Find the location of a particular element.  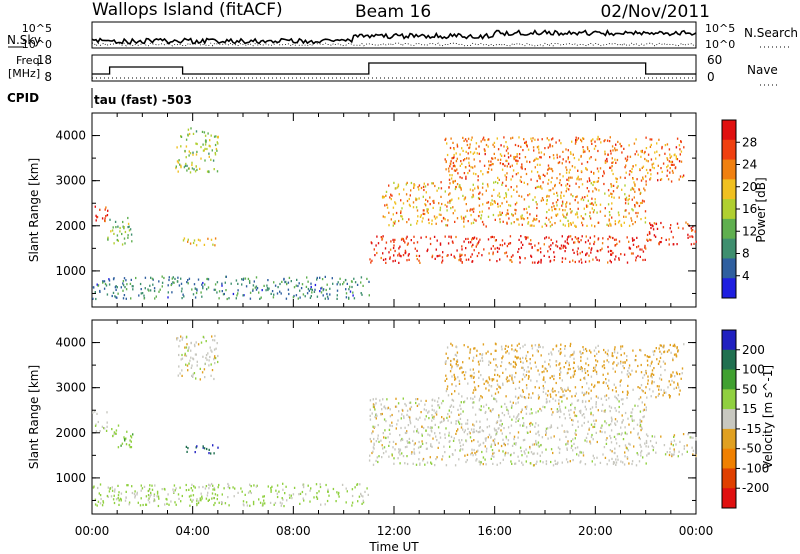

date-title: 02/Nov/2011 is located at coordinates (655, 12).